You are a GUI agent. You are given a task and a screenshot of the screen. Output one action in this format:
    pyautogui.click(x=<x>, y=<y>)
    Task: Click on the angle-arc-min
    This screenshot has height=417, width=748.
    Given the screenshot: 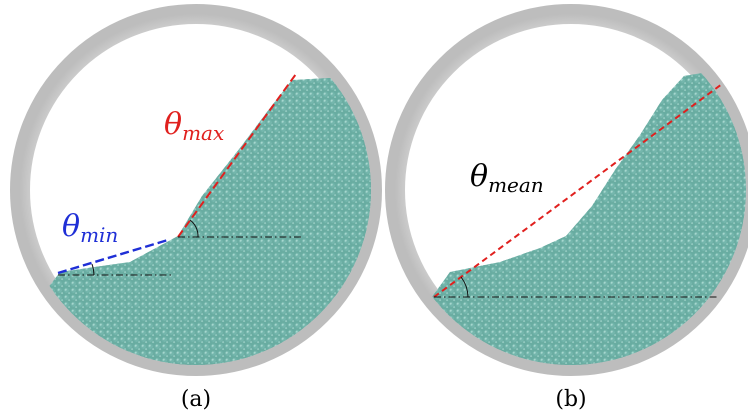 What is the action you would take?
    pyautogui.click(x=93, y=269)
    